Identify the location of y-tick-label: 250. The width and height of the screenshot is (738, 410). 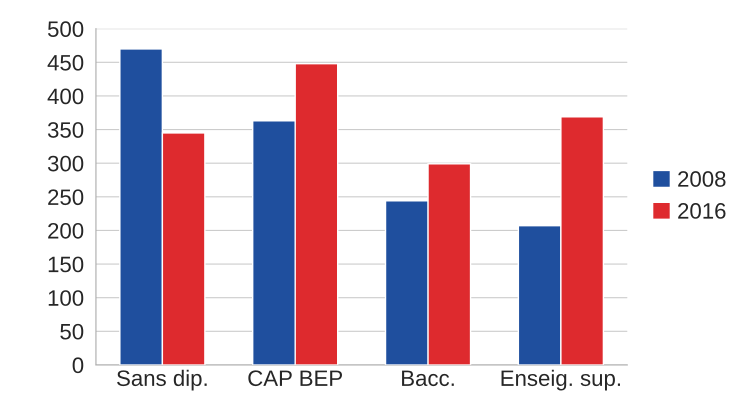
(66, 197).